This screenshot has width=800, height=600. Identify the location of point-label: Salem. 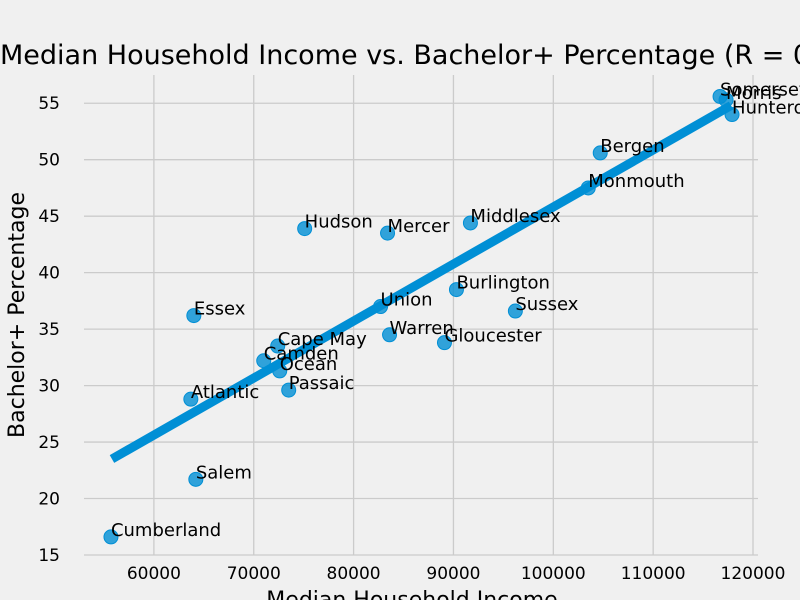
(224, 472).